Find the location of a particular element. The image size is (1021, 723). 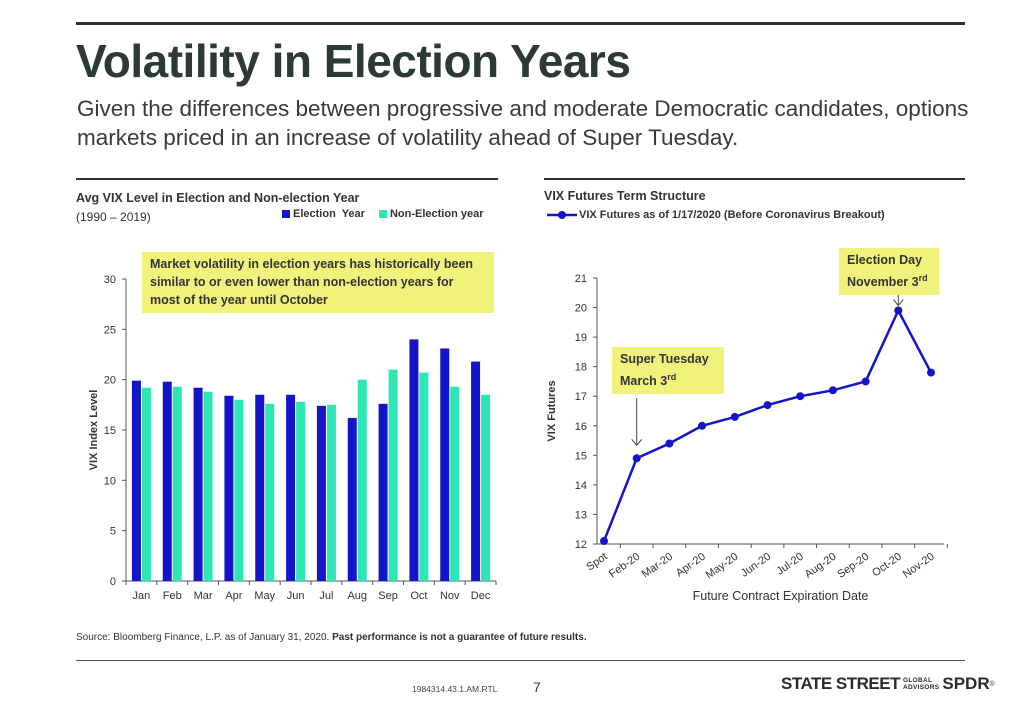

bar-x-tick-label: Mar is located at coordinates (203, 596).